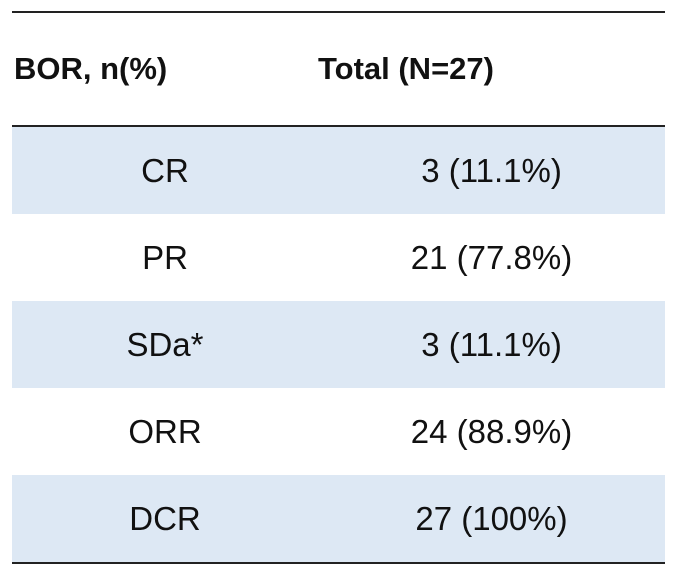 This screenshot has width=675, height=570. Describe the element at coordinates (165, 518) in the screenshot. I see `table-cell: DCR` at that location.